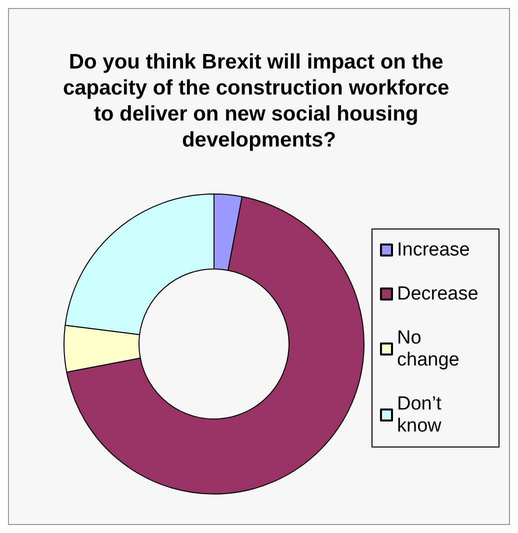 The image size is (518, 533). What do you see at coordinates (259, 101) in the screenshot?
I see `chart-title: Do you think Brexit will impact on the capacity of the construction workforce to deliver on new social housing developments?` at bounding box center [259, 101].